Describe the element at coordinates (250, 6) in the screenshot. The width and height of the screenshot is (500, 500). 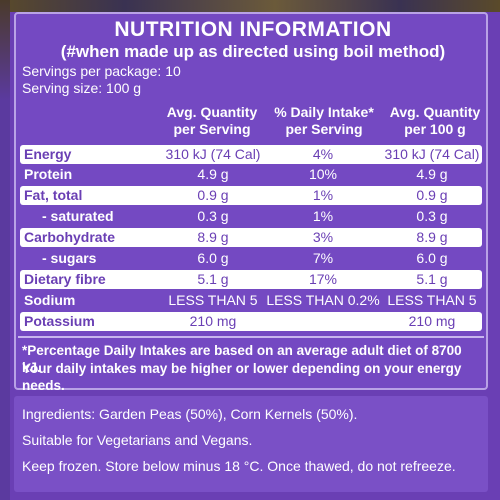
I see `package-top-edge` at that location.